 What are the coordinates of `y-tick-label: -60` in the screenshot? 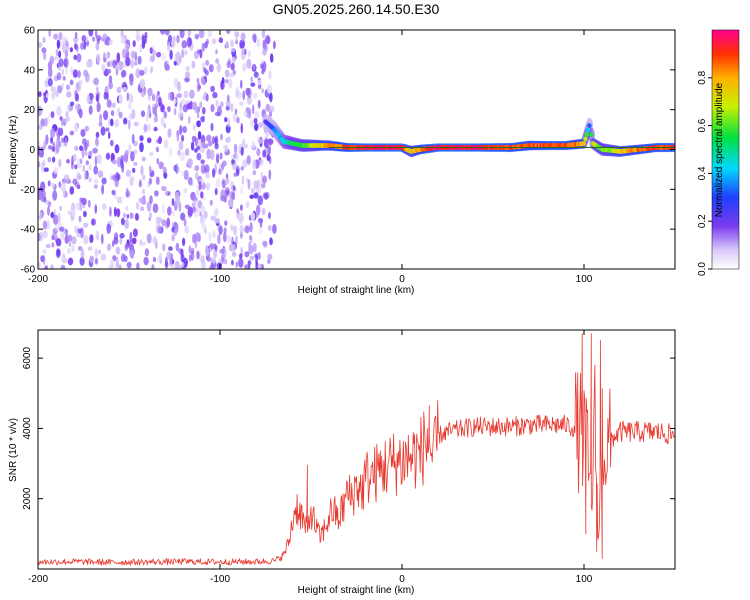 It's located at (28, 270).